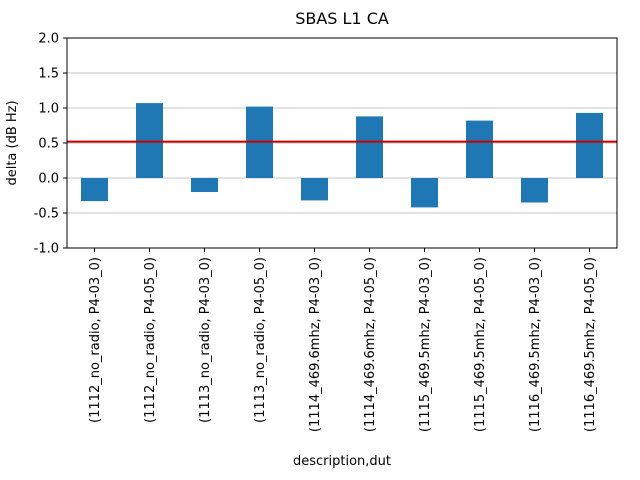  What do you see at coordinates (48, 109) in the screenshot?
I see `y-tick-label: 1.0` at bounding box center [48, 109].